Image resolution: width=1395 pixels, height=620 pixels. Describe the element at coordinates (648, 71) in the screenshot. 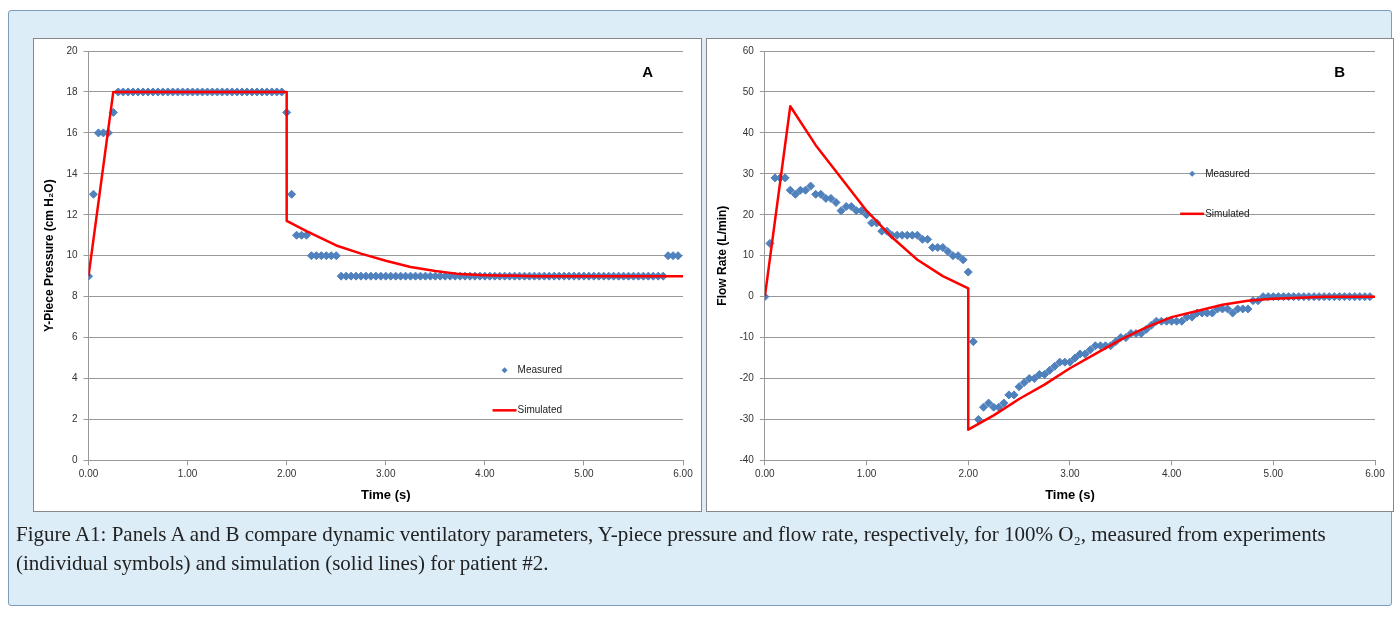

I see `annotation: A` at that location.